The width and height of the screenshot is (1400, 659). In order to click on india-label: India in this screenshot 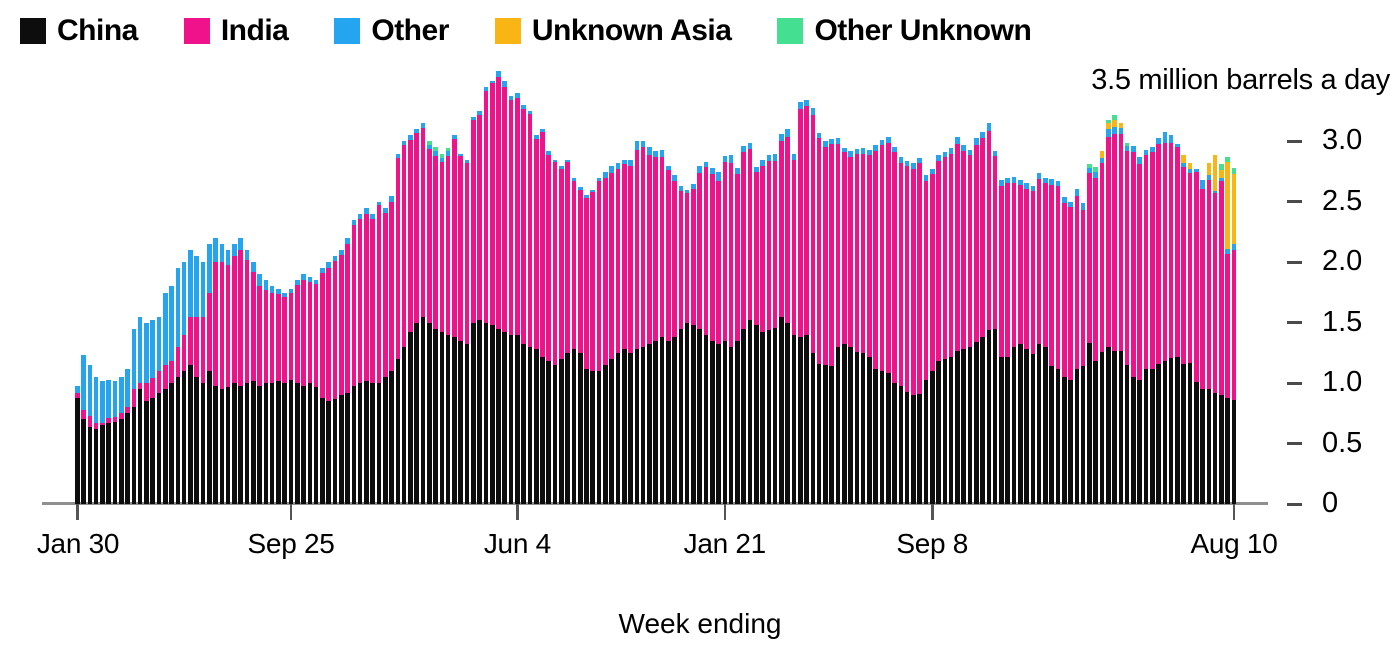, I will do `click(254, 30)`.